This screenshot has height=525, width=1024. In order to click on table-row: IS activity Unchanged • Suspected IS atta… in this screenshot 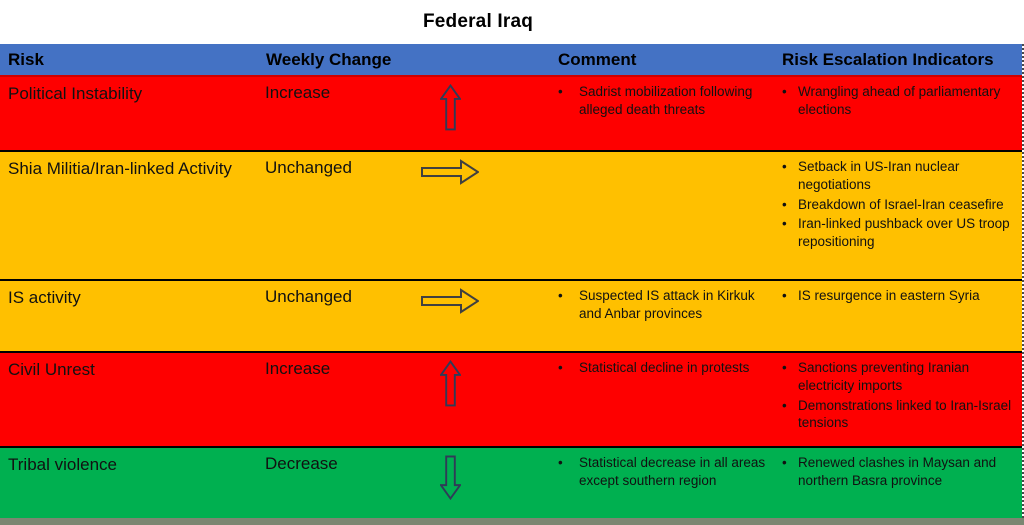, I will do `click(511, 315)`.